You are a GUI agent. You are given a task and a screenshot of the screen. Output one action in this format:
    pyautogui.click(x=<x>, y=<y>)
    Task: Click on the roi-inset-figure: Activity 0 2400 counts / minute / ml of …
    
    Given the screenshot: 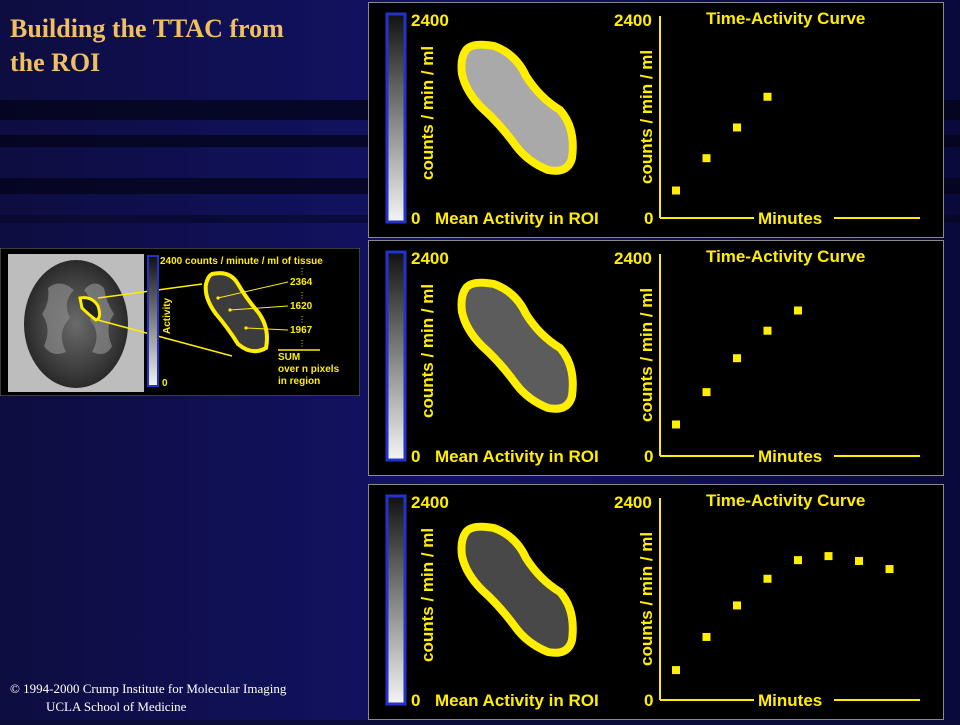 What is the action you would take?
    pyautogui.click(x=180, y=322)
    